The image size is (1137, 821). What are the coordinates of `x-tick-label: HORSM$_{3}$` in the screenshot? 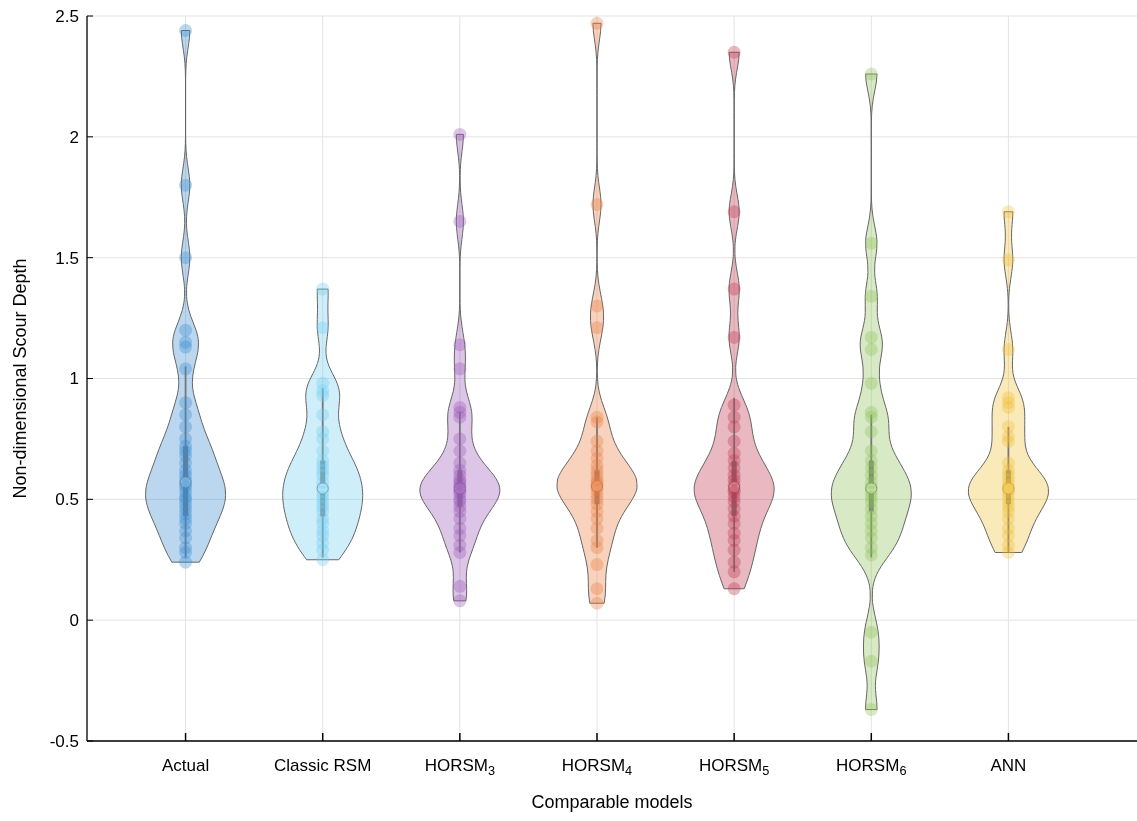 It's located at (460, 767).